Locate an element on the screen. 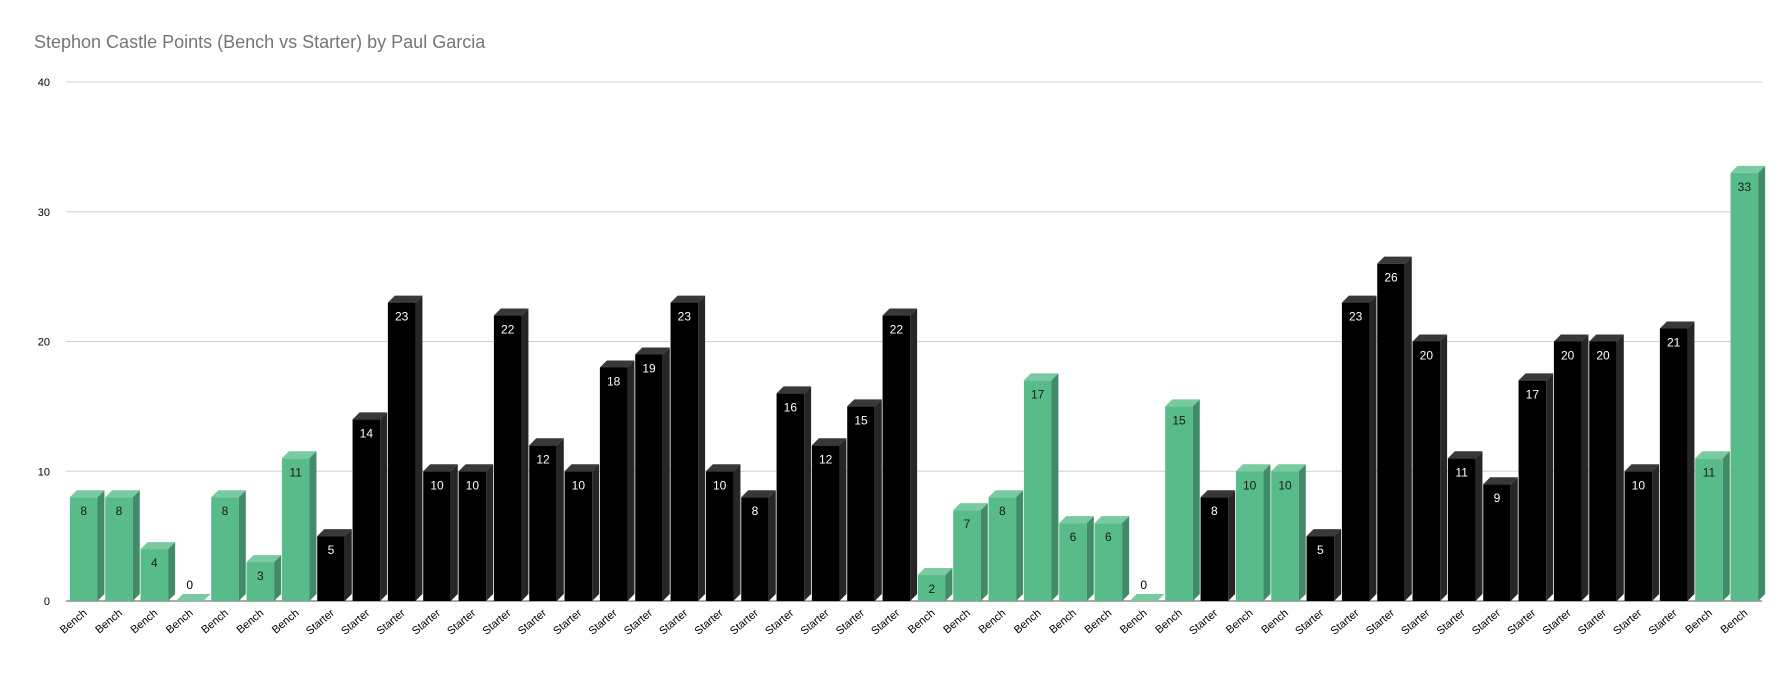 The height and width of the screenshot is (676, 1791). data-label: 9 is located at coordinates (1497, 498).